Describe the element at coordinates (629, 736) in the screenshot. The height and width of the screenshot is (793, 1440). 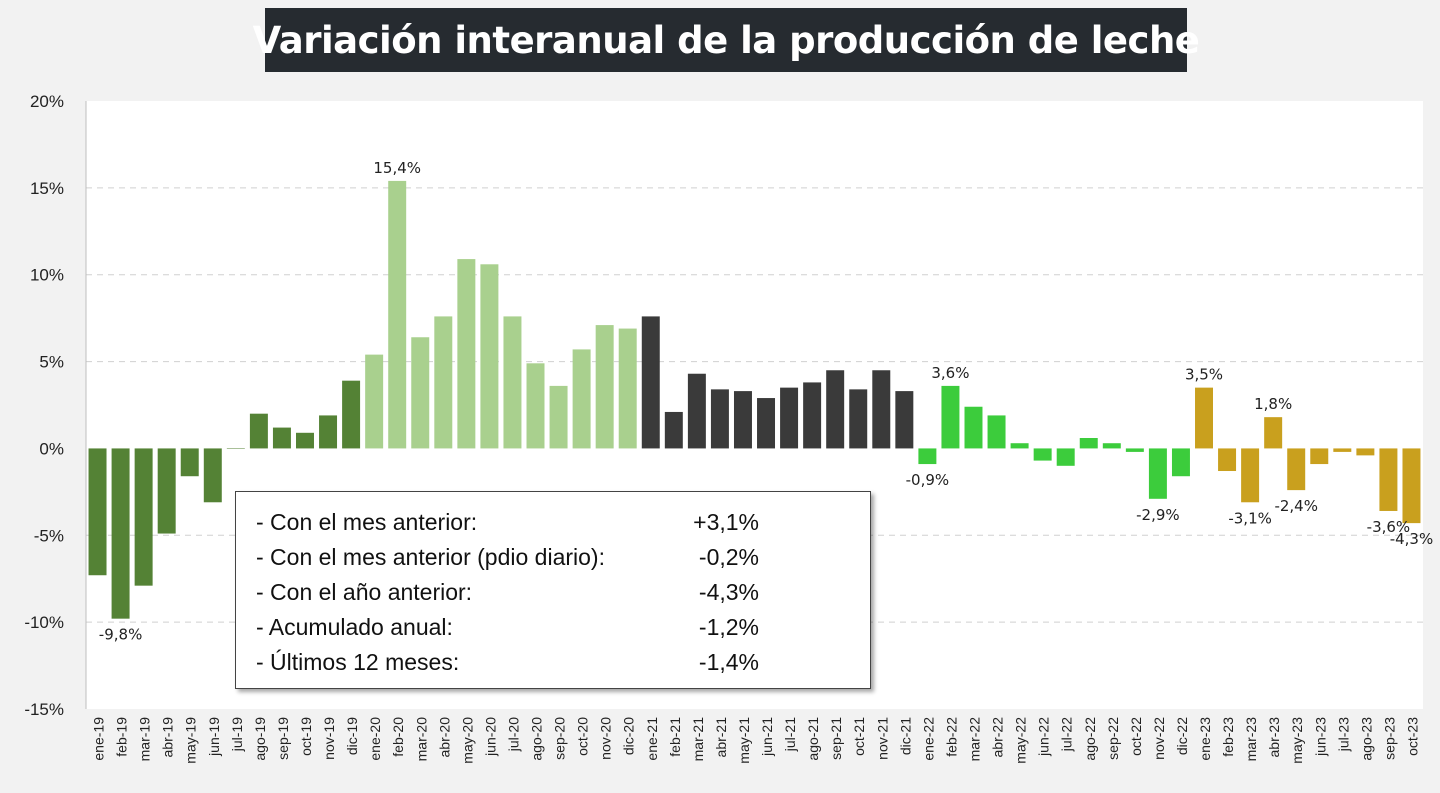
I see `x-tick-label: dic-20` at that location.